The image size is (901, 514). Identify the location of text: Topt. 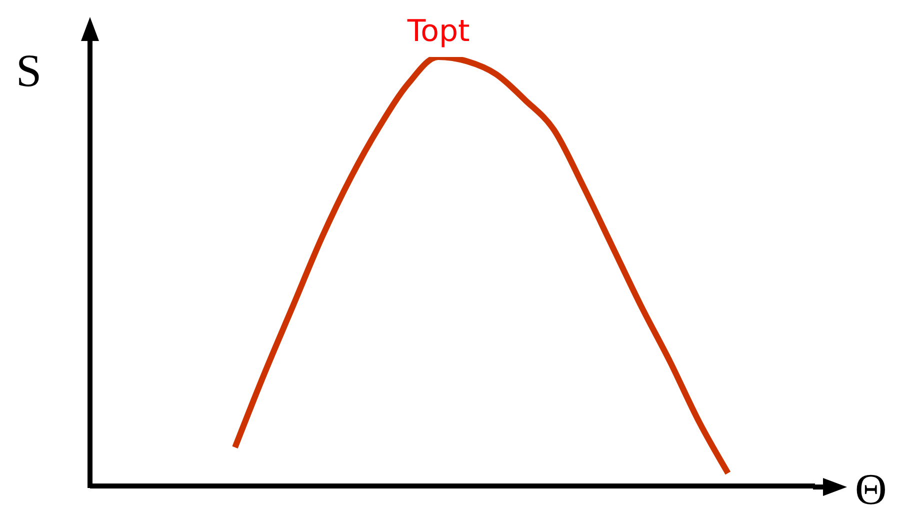
(438, 31).